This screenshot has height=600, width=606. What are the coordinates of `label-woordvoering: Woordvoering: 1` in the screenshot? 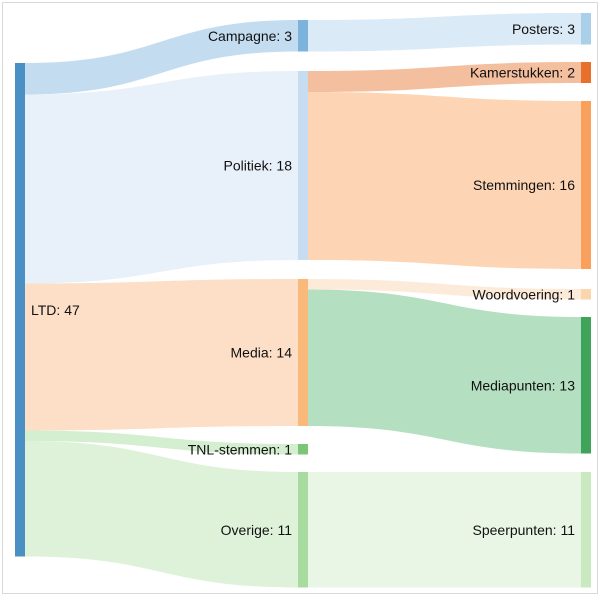 It's located at (524, 294).